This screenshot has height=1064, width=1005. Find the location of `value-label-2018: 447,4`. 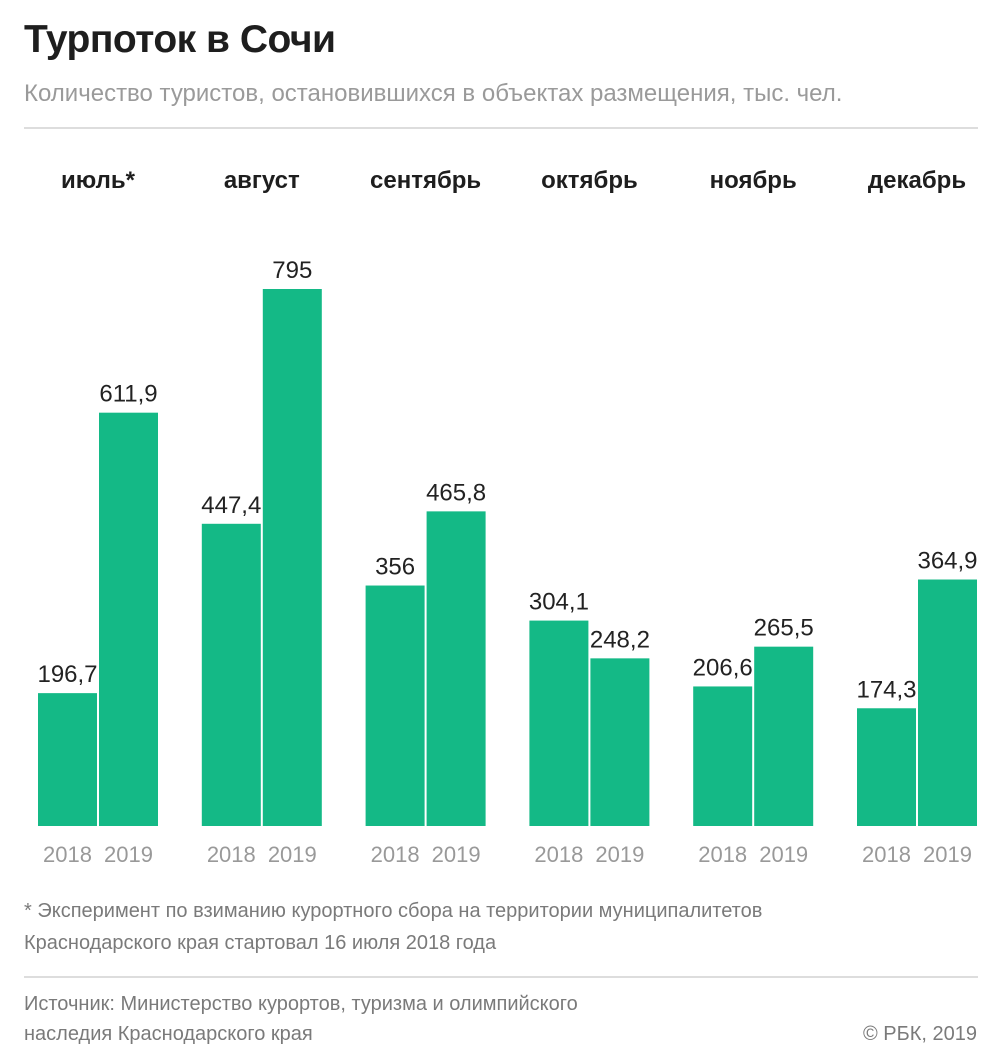

value-label-2018: 447,4 is located at coordinates (231, 505).